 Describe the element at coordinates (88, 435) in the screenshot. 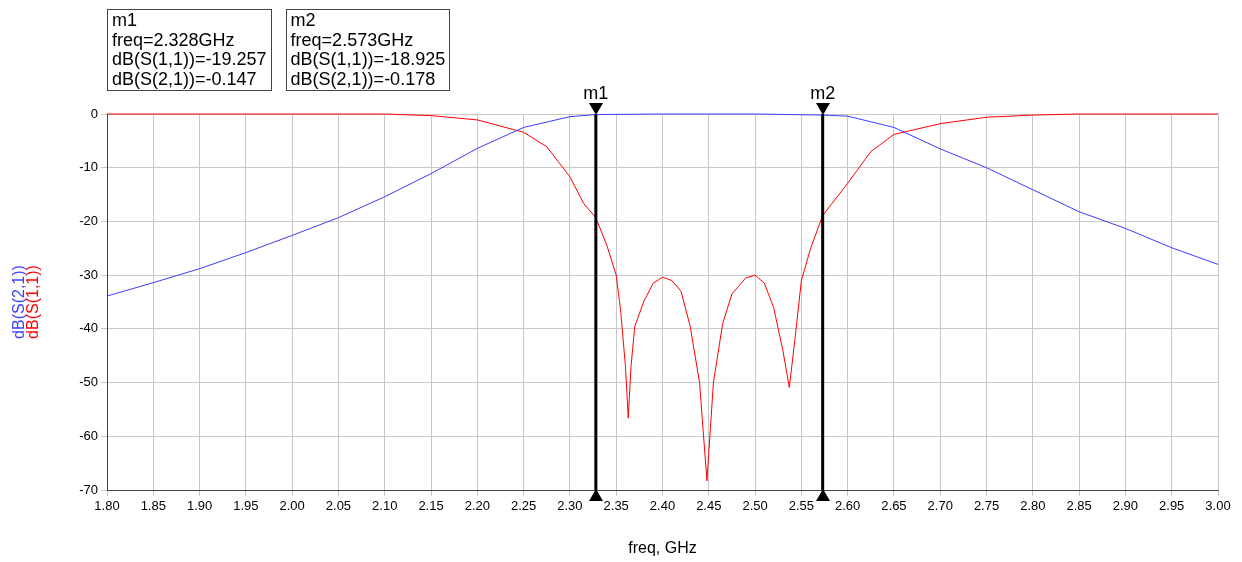

I see `y-tick-label: -60` at that location.